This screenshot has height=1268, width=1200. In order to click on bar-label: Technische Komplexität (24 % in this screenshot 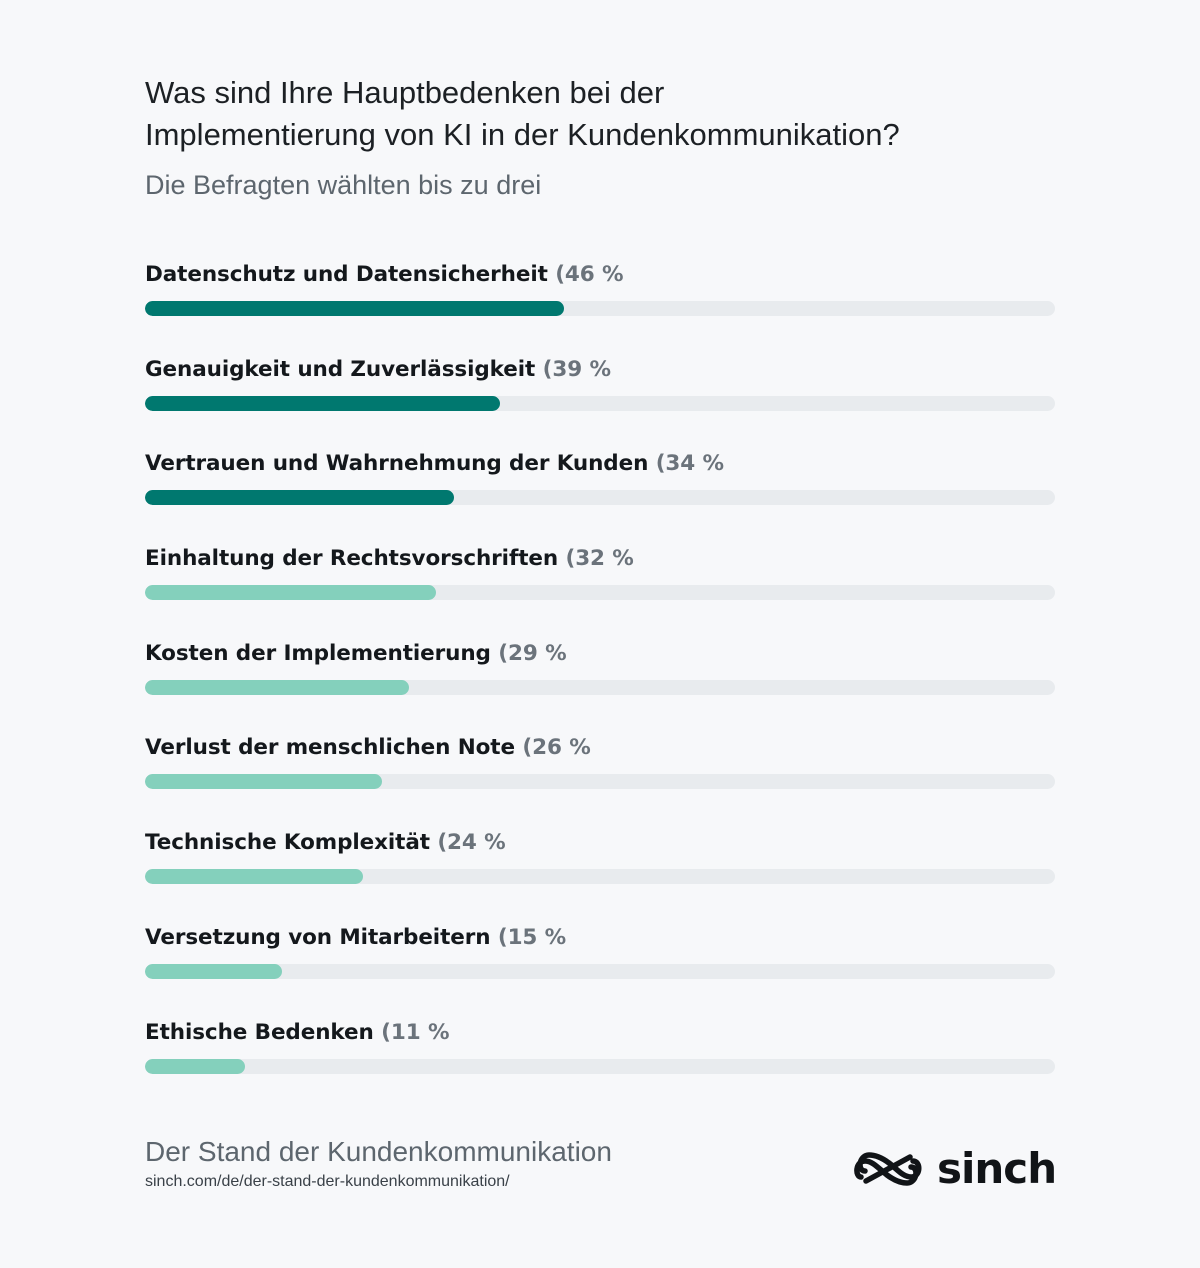, I will do `click(325, 843)`.